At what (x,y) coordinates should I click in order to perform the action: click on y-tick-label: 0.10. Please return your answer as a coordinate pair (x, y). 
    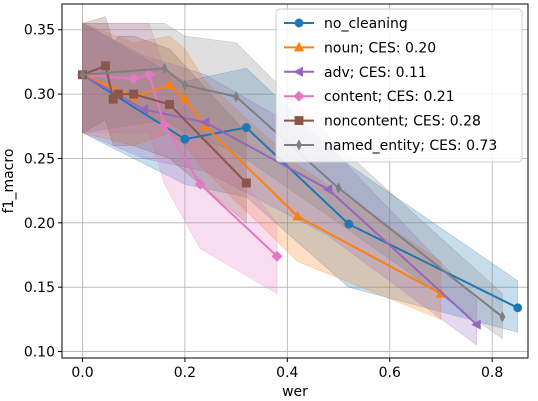
    Looking at the image, I should click on (39, 353).